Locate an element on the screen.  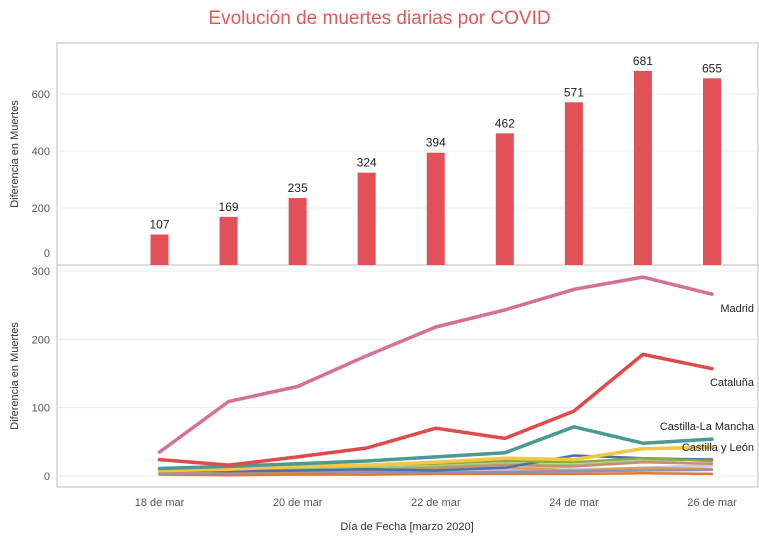
series-label: Castilla y León is located at coordinates (718, 448).